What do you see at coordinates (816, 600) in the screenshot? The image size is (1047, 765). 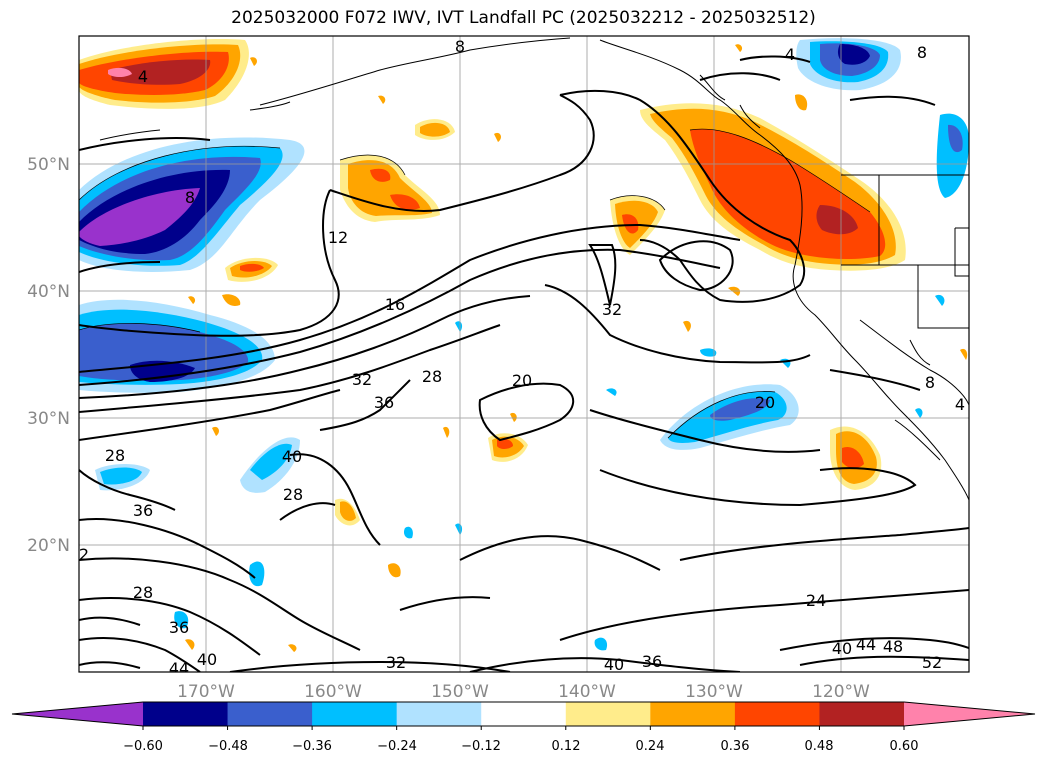 I see `contour-label: 24` at bounding box center [816, 600].